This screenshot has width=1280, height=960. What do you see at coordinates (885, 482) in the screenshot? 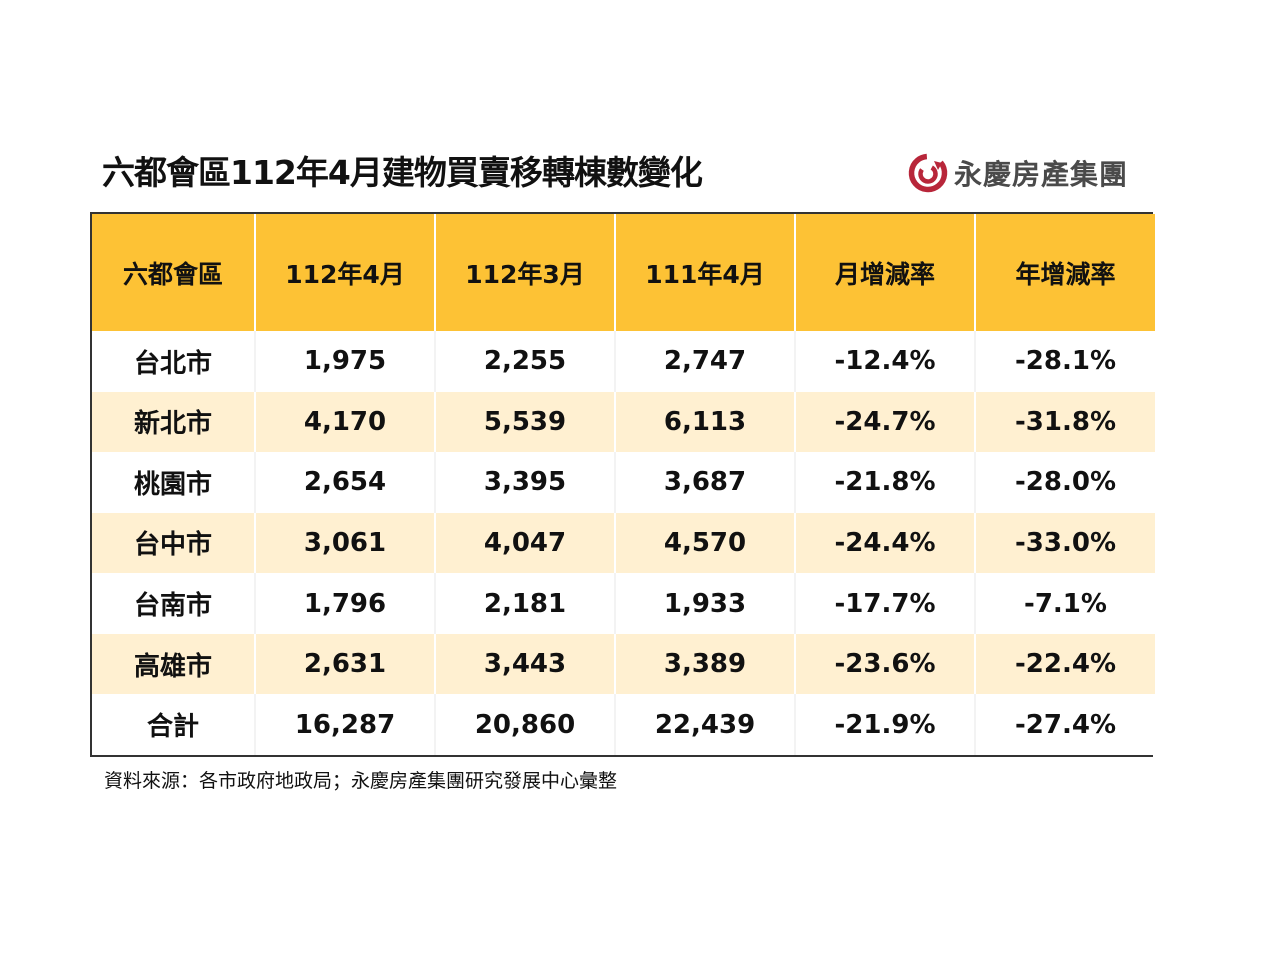
I see `cell-rate: -21.8%` at bounding box center [885, 482].